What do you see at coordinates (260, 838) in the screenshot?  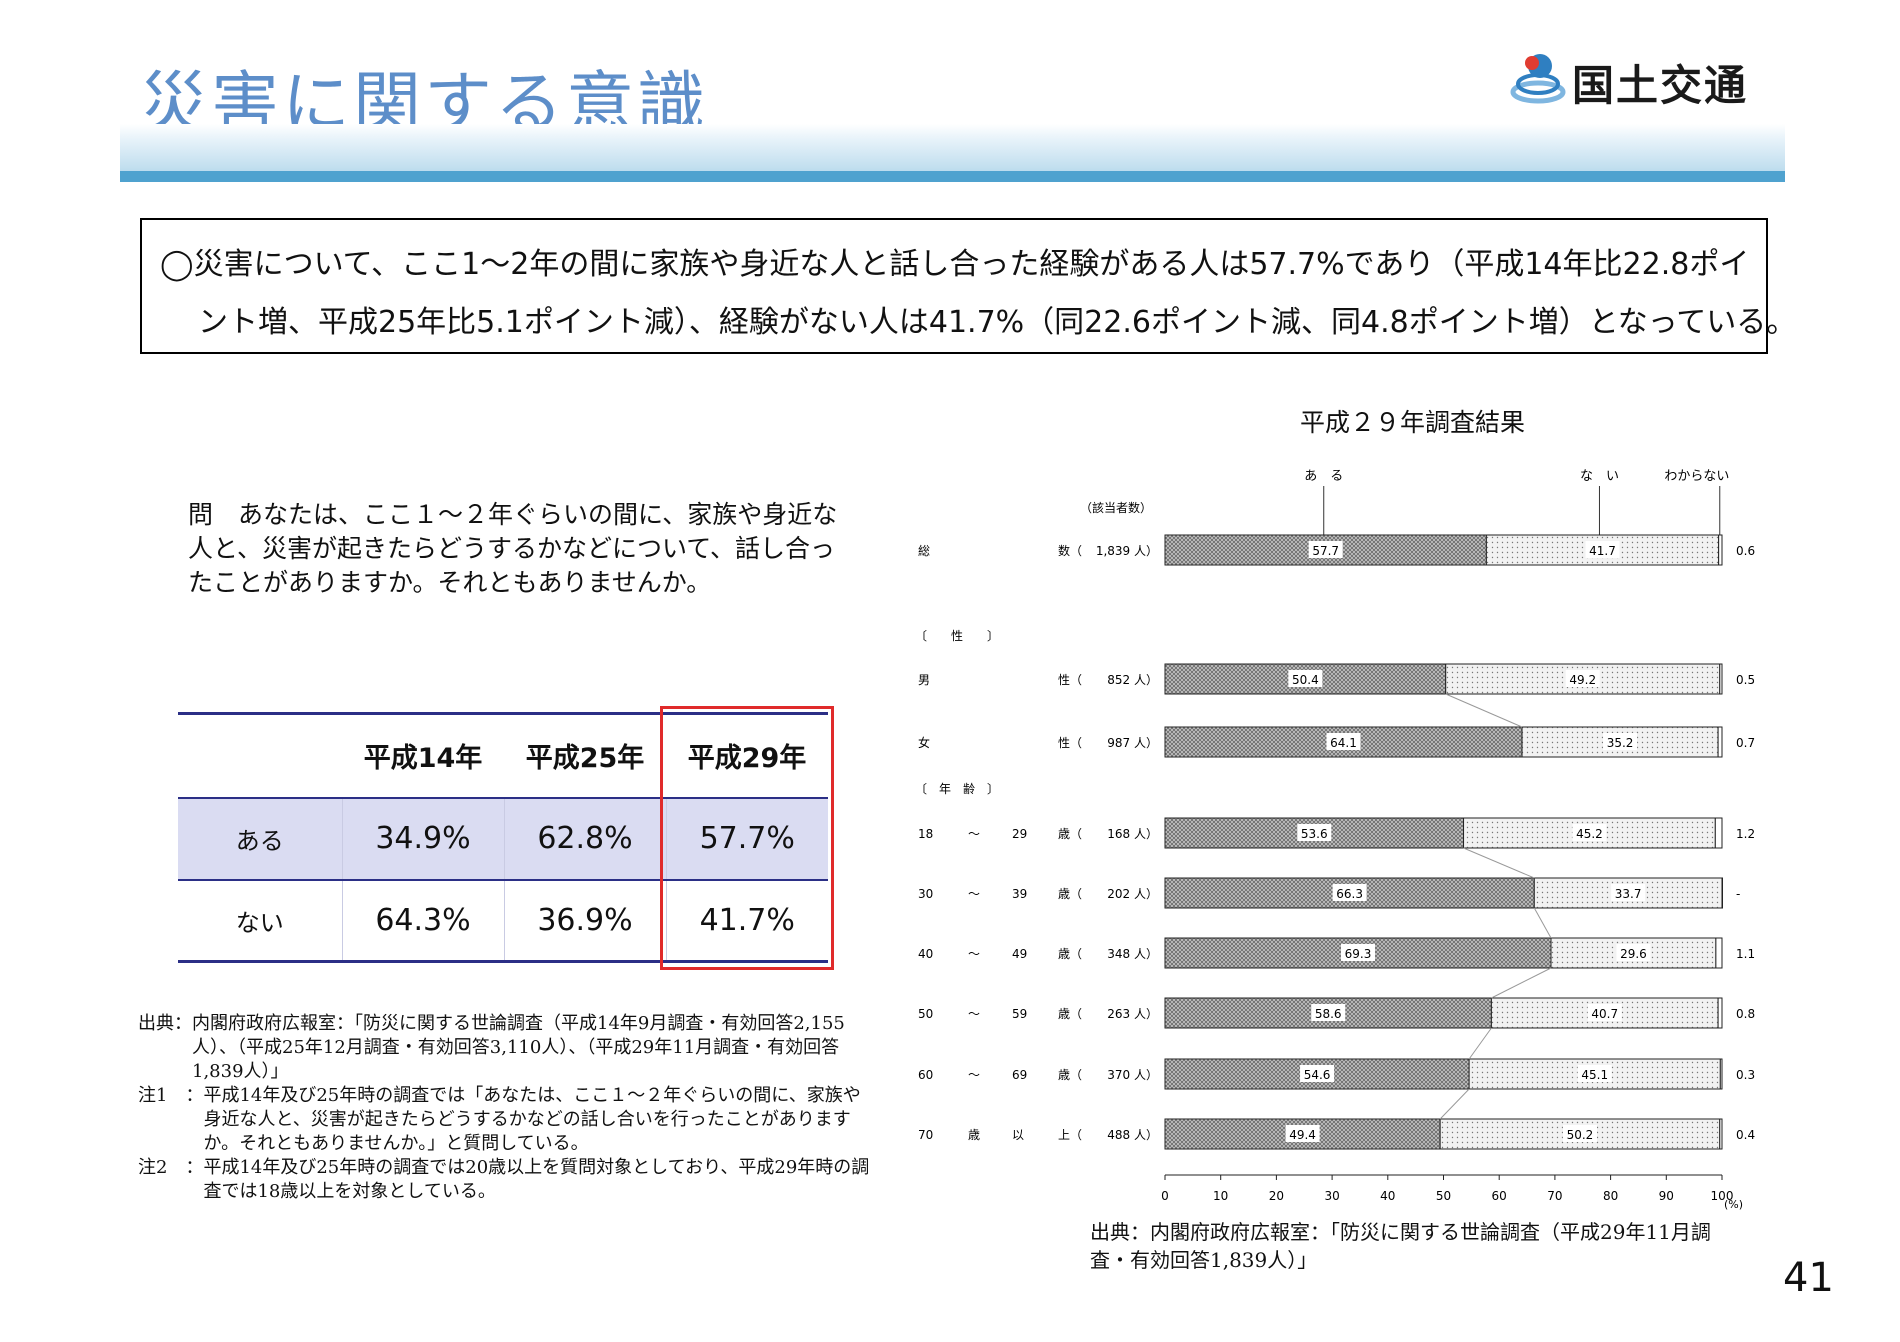 I see `row-label: ある` at bounding box center [260, 838].